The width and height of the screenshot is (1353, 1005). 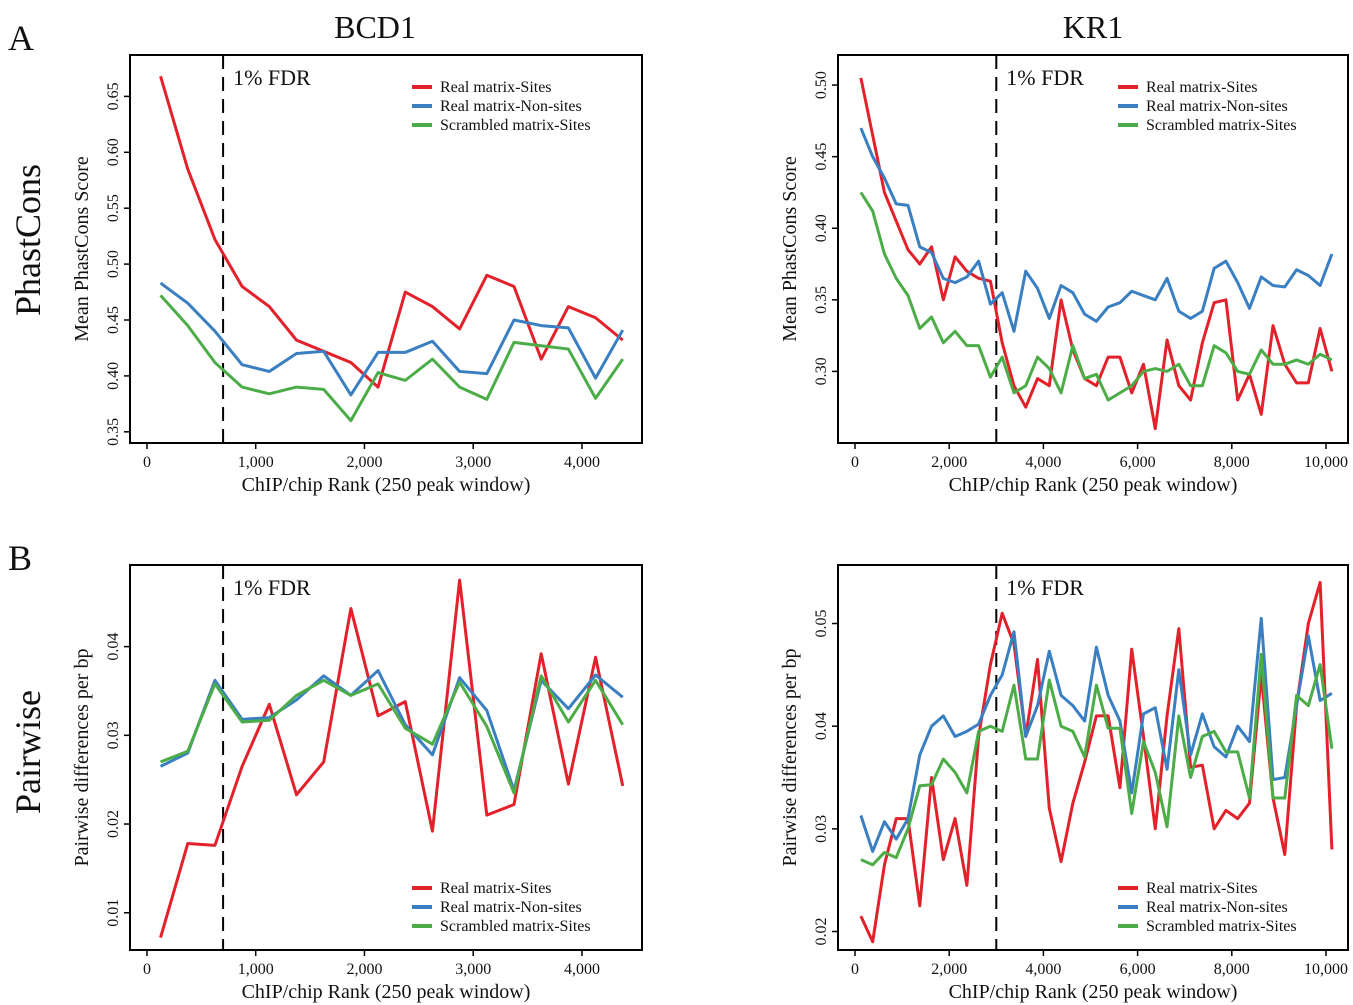 I want to click on panel-label: B, so click(x=20, y=558).